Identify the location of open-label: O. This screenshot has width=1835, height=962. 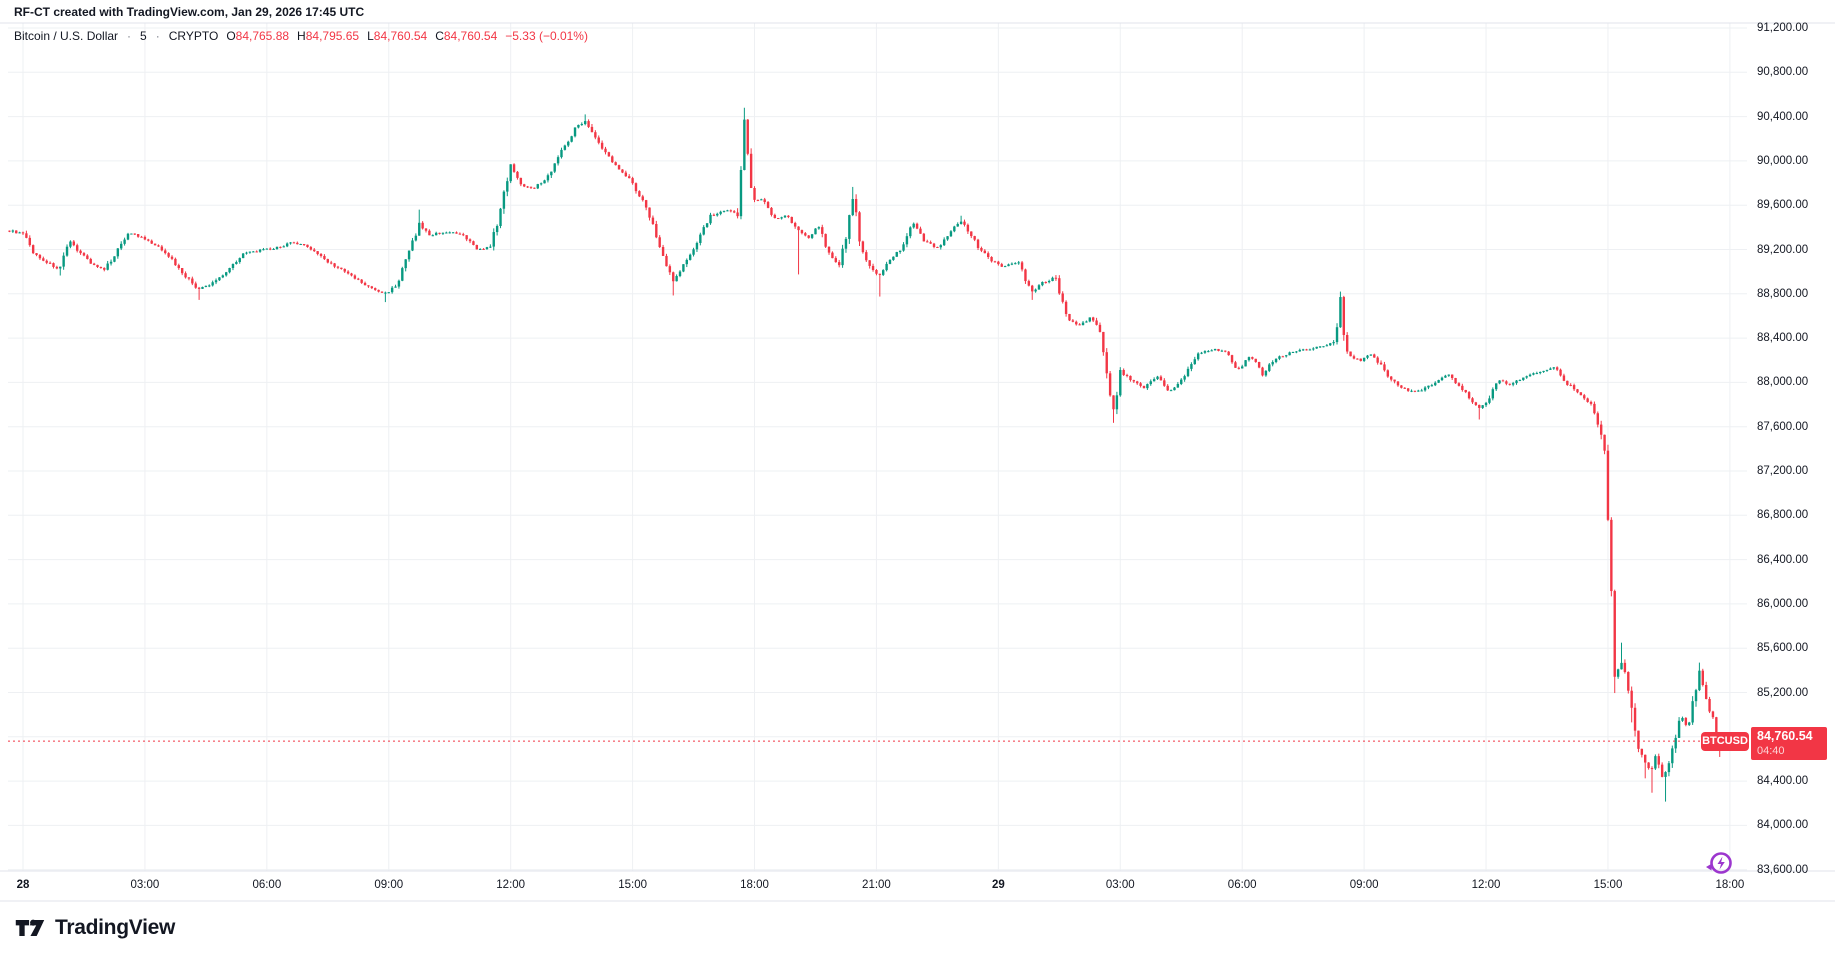
(231, 36).